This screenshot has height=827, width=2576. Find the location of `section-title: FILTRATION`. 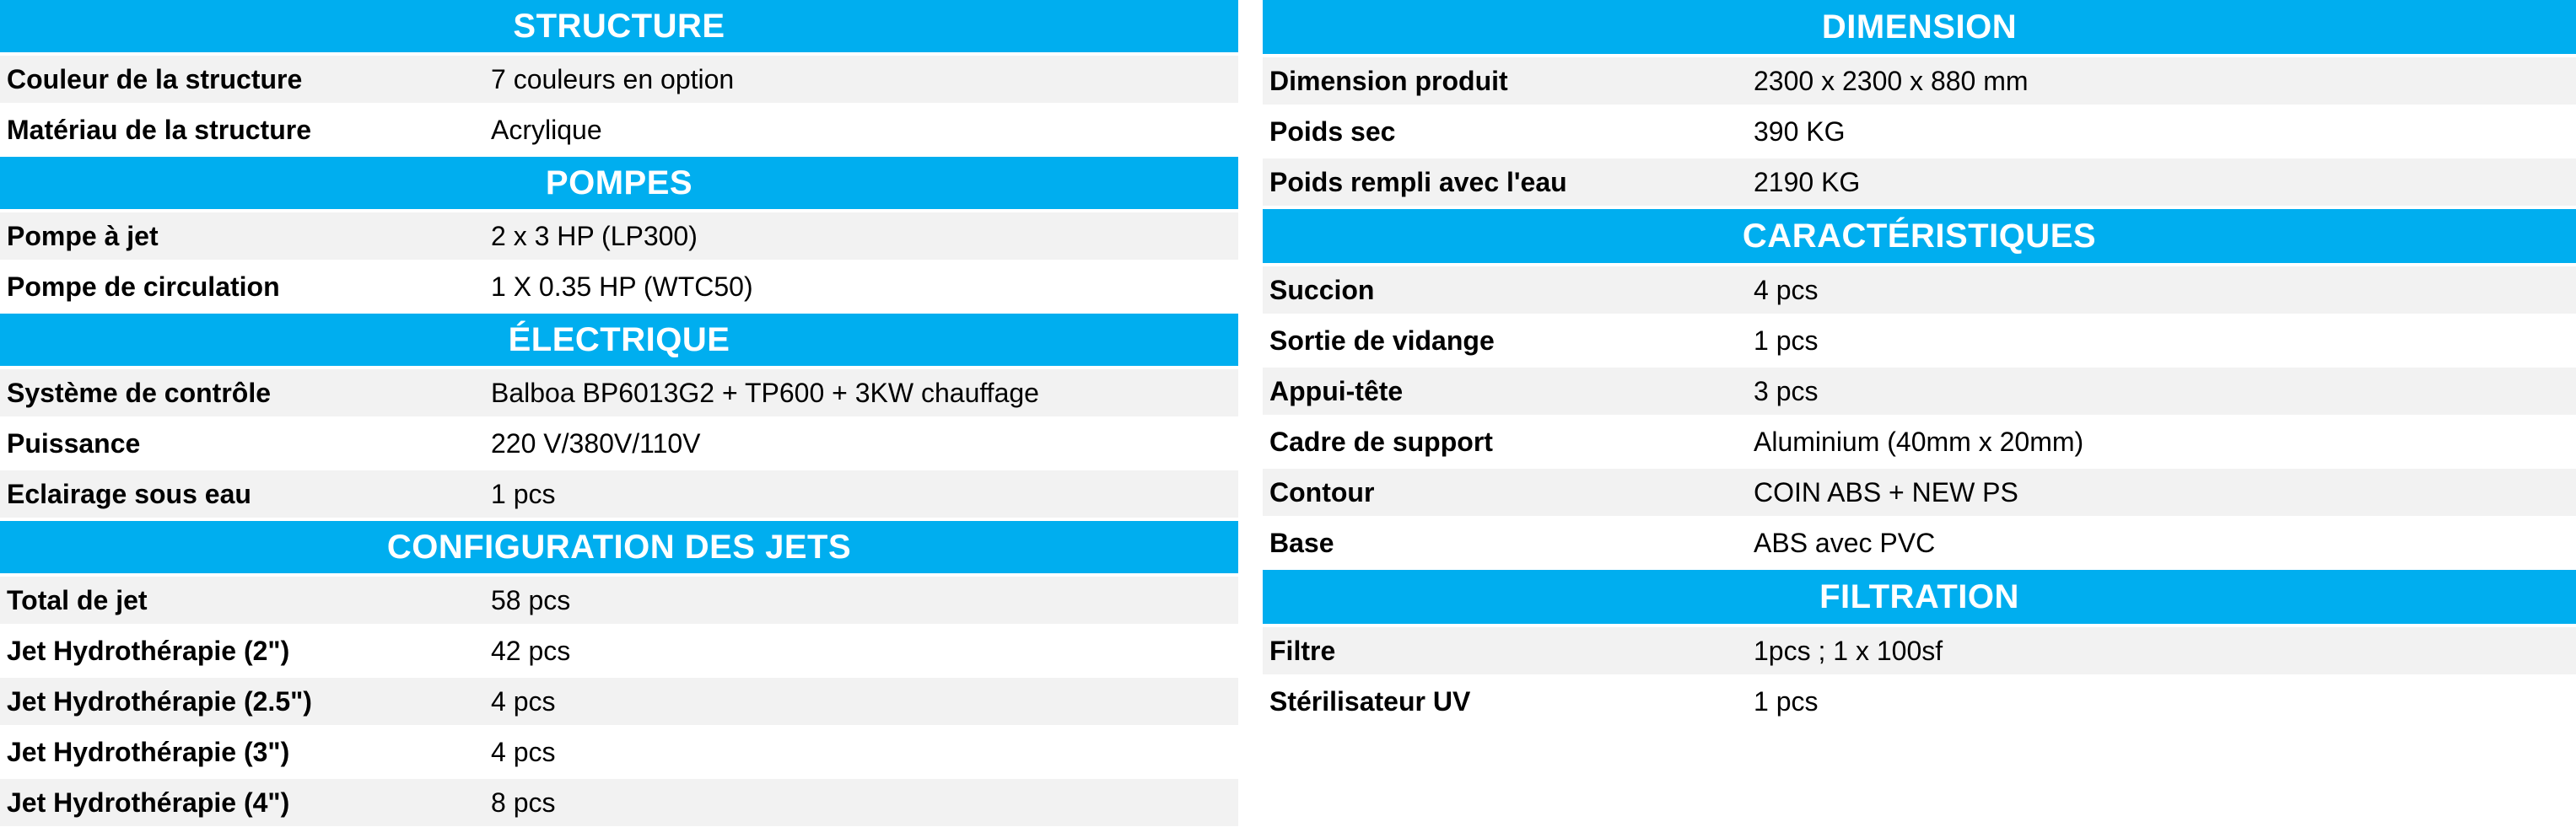

section-title: FILTRATION is located at coordinates (1919, 596).